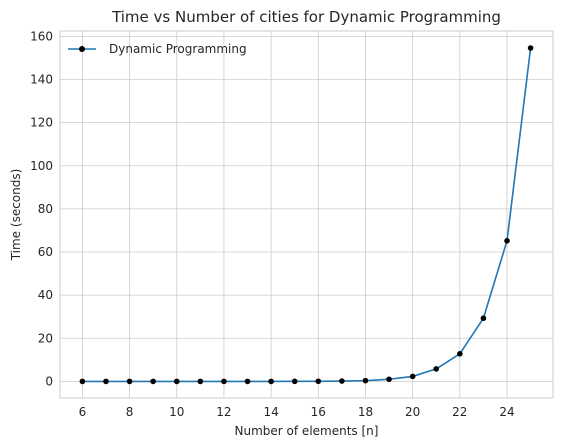 Image resolution: width=563 pixels, height=448 pixels. Describe the element at coordinates (130, 412) in the screenshot. I see `x-tick-label: 8` at that location.